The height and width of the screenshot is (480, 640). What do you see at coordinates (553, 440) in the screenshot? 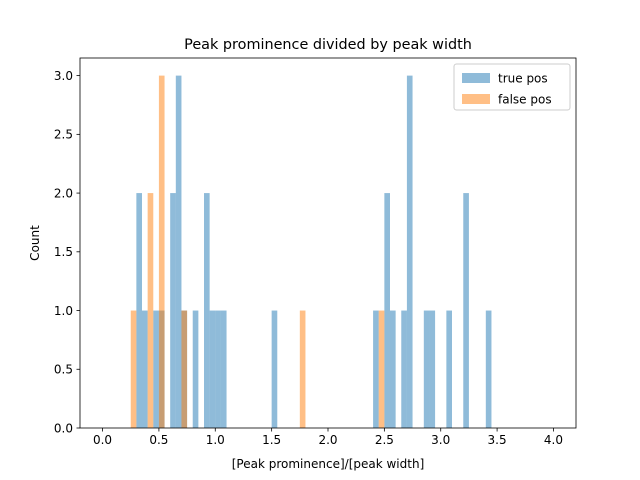
I see `x-tick-label: 4.0` at bounding box center [553, 440].